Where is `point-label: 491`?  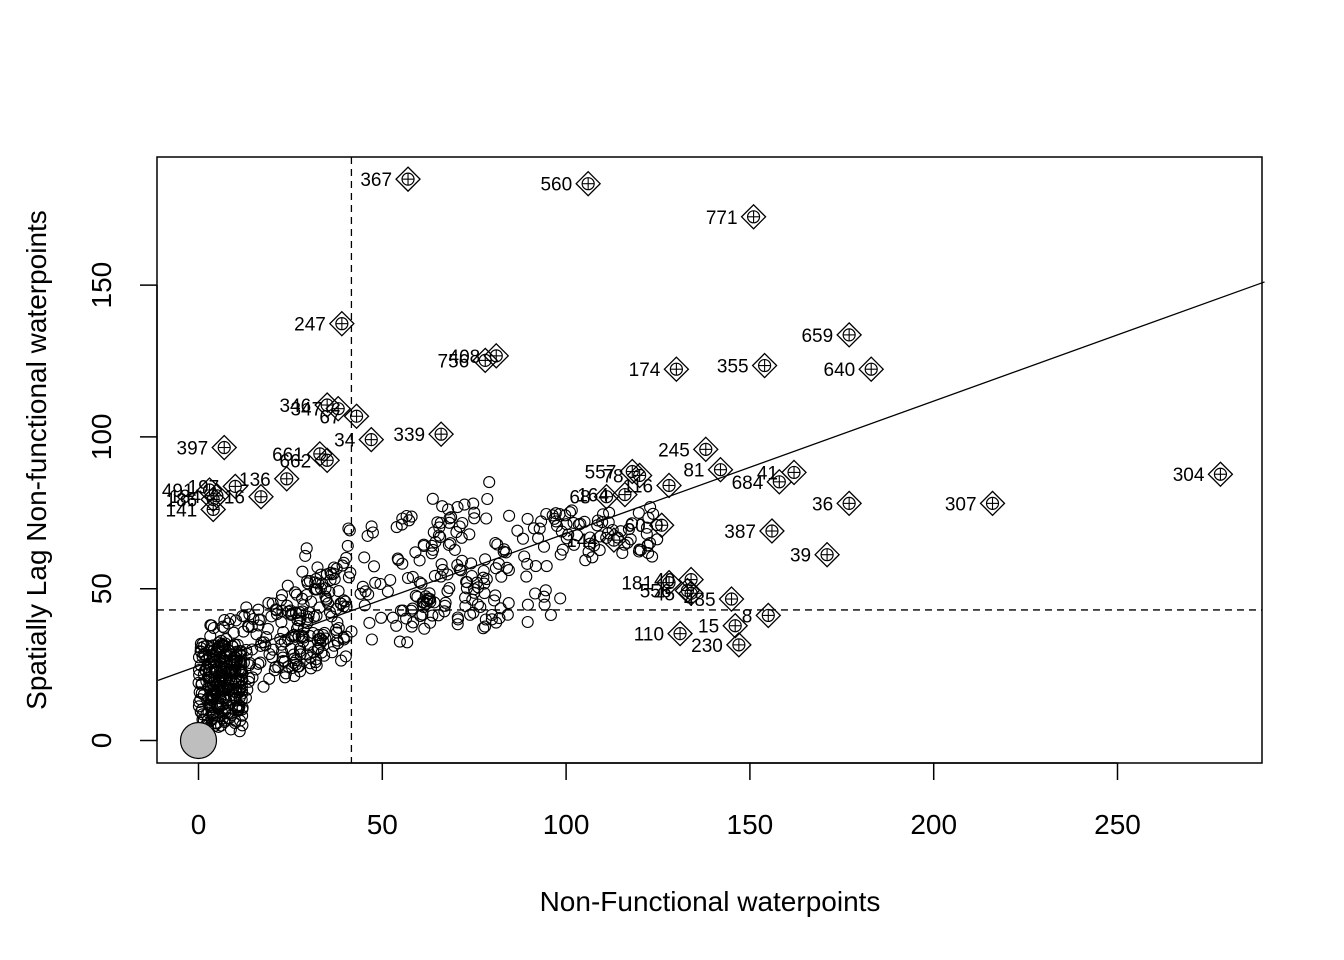
point-label: 491 is located at coordinates (178, 491).